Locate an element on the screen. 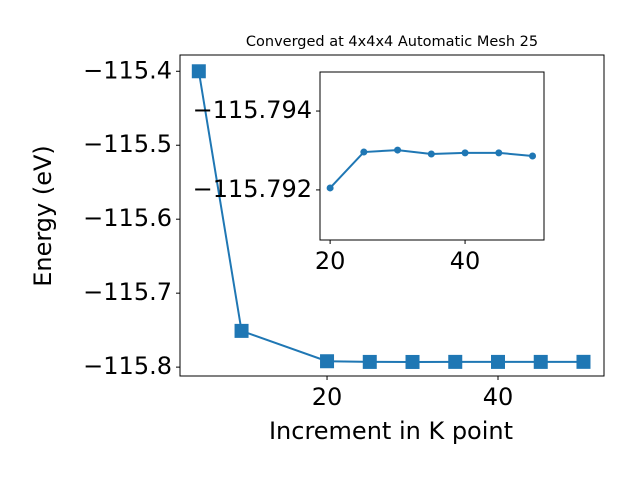 This screenshot has height=480, width=640. y-tick-label: −115.6 is located at coordinates (127, 218).